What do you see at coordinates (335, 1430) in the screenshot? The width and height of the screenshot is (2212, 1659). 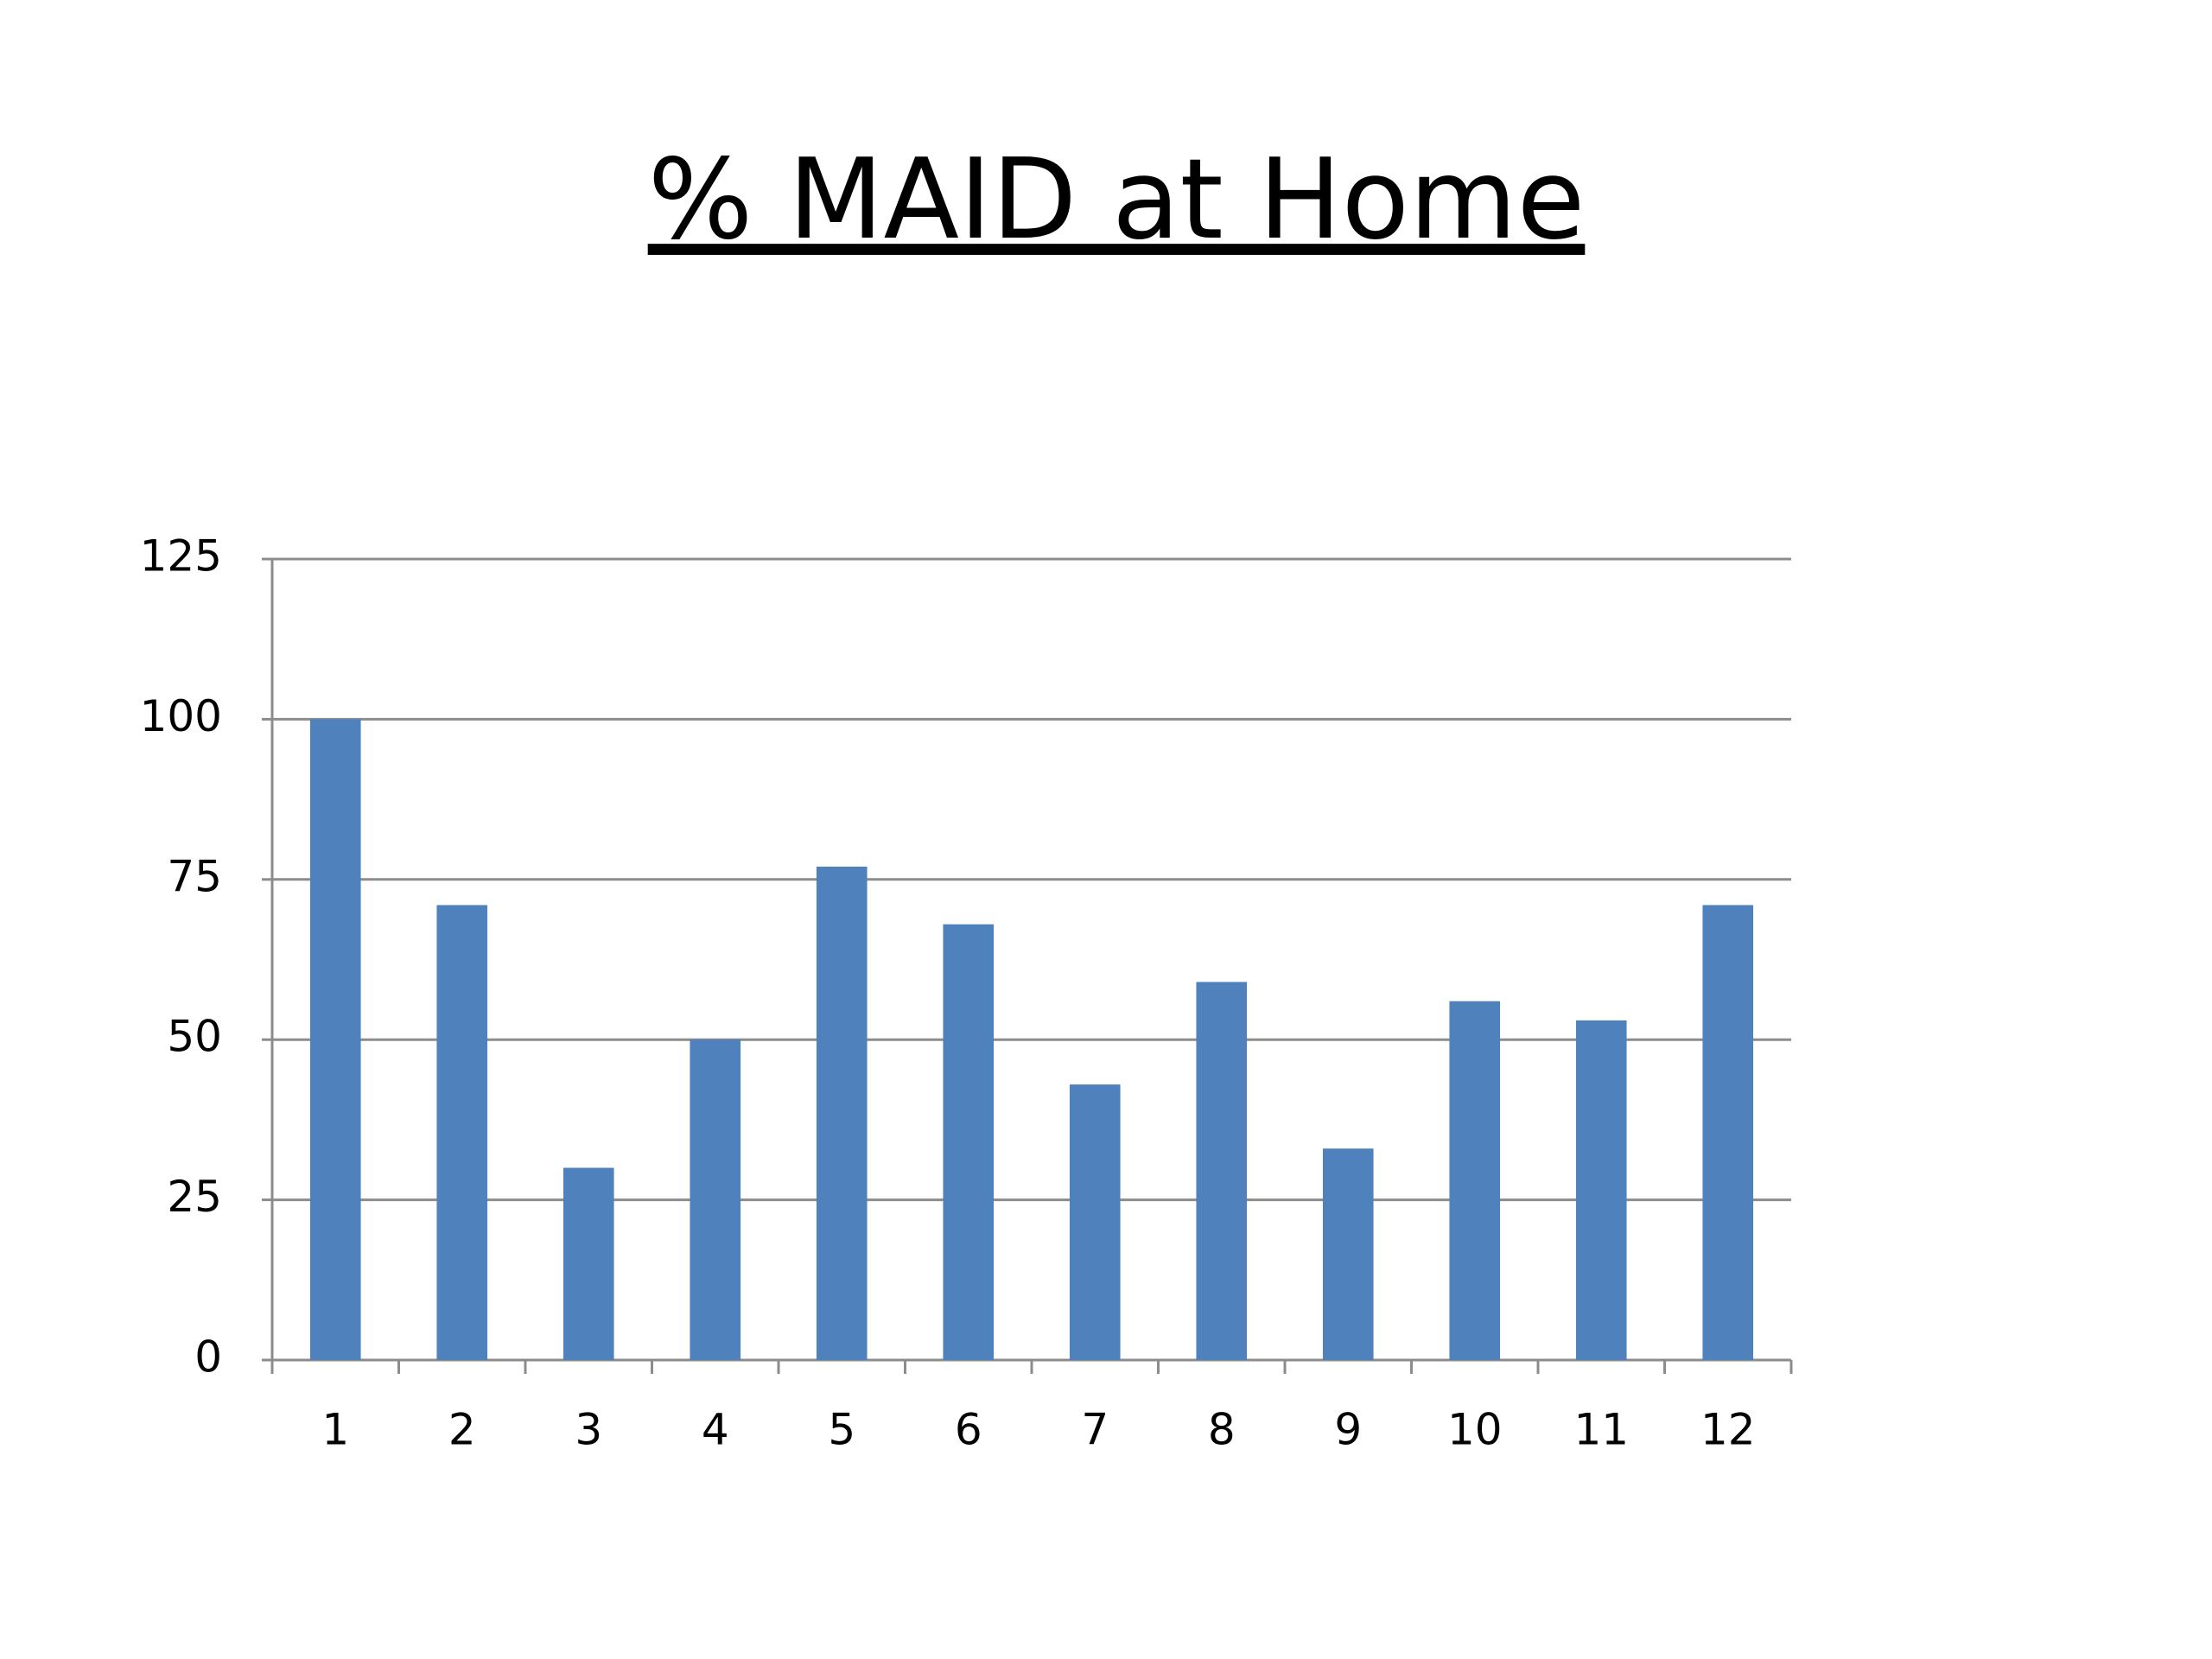 I see `x-tick-label: 1` at bounding box center [335, 1430].